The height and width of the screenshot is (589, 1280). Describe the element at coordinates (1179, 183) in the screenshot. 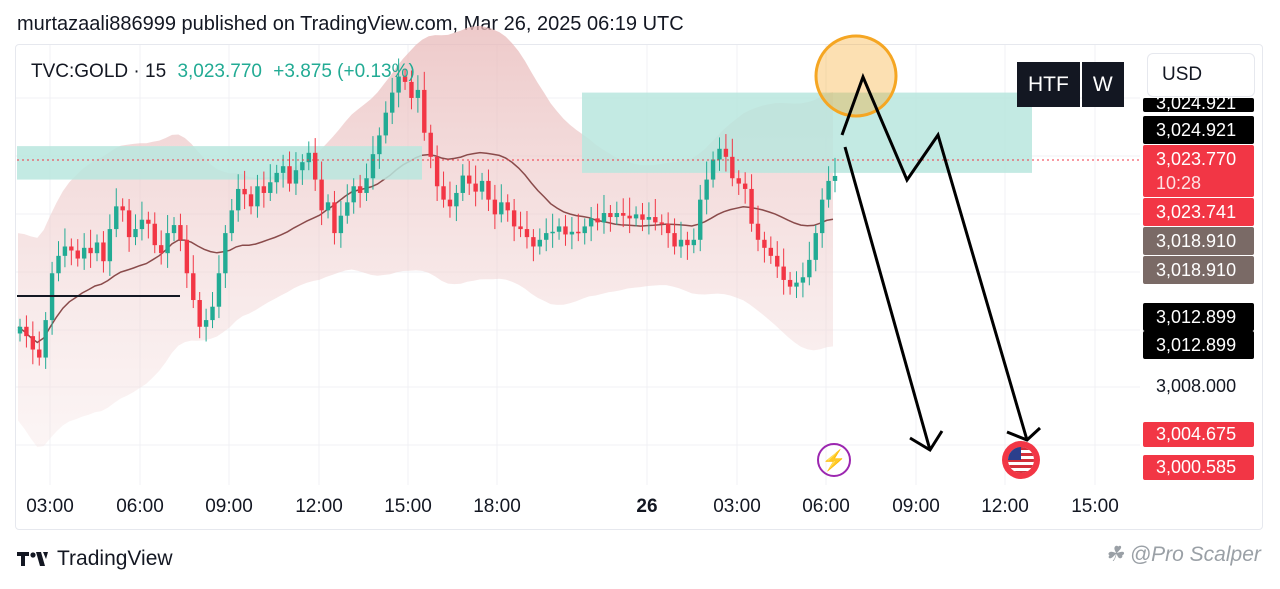

I see `bar-countdown: 10:28` at that location.